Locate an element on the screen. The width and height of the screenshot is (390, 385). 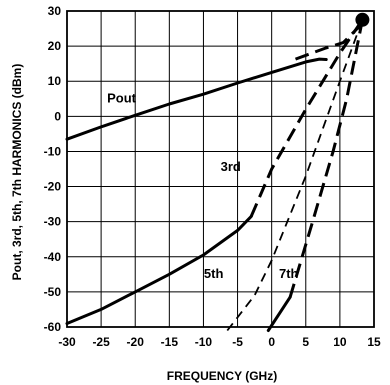
x-tick-label: 15 is located at coordinates (374, 342).